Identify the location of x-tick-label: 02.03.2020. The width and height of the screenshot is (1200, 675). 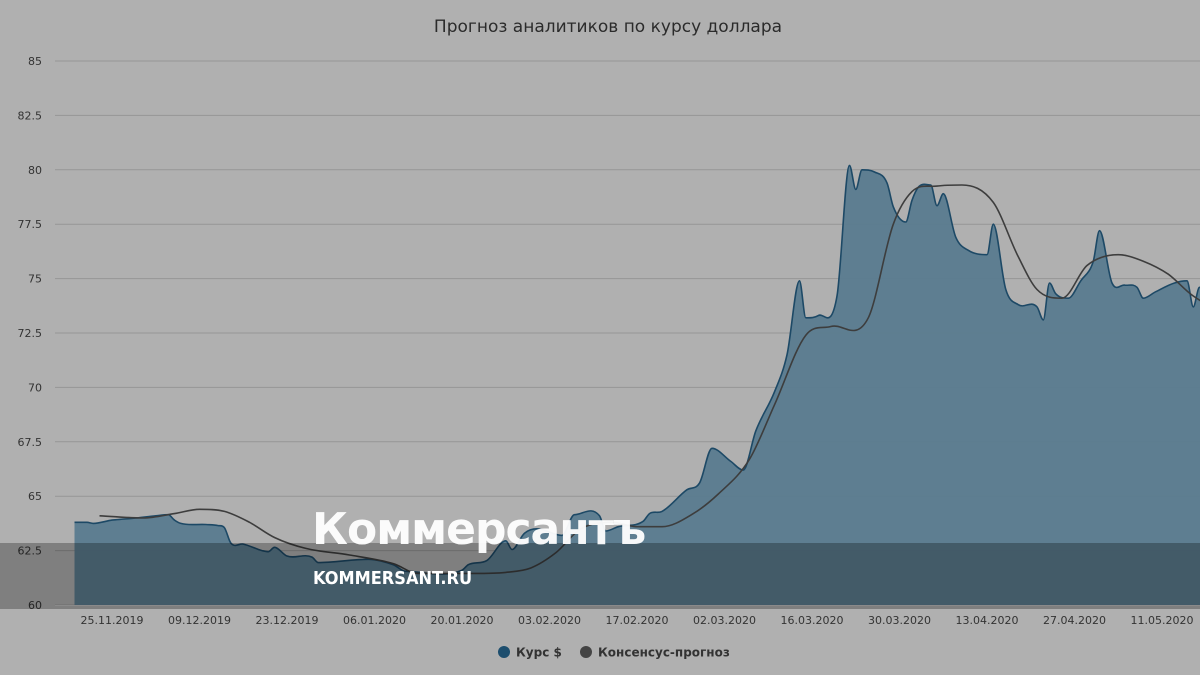
(724, 620).